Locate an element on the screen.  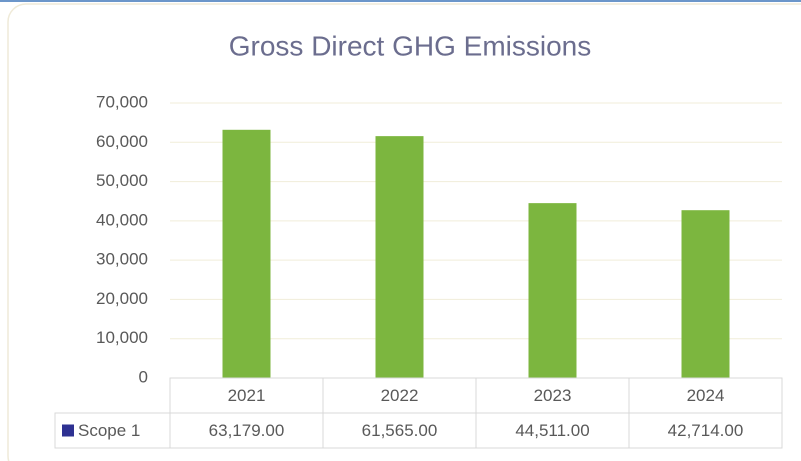
legend-key is located at coordinates (68, 430).